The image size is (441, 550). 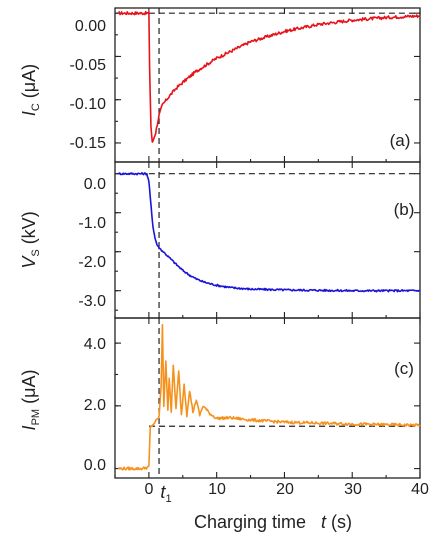 What do you see at coordinates (313, 522) in the screenshot?
I see `x-axis-label-gap` at bounding box center [313, 522].